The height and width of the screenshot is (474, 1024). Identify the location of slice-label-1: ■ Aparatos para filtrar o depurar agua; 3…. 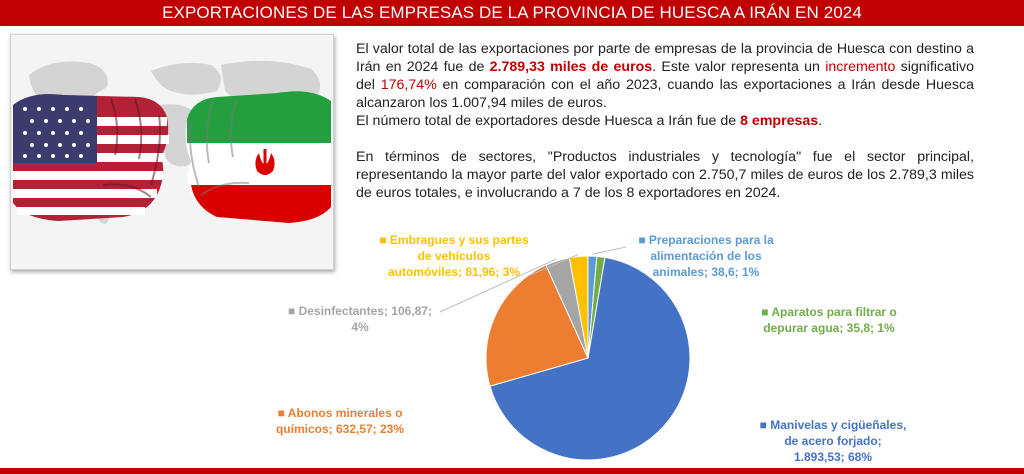
(829, 320).